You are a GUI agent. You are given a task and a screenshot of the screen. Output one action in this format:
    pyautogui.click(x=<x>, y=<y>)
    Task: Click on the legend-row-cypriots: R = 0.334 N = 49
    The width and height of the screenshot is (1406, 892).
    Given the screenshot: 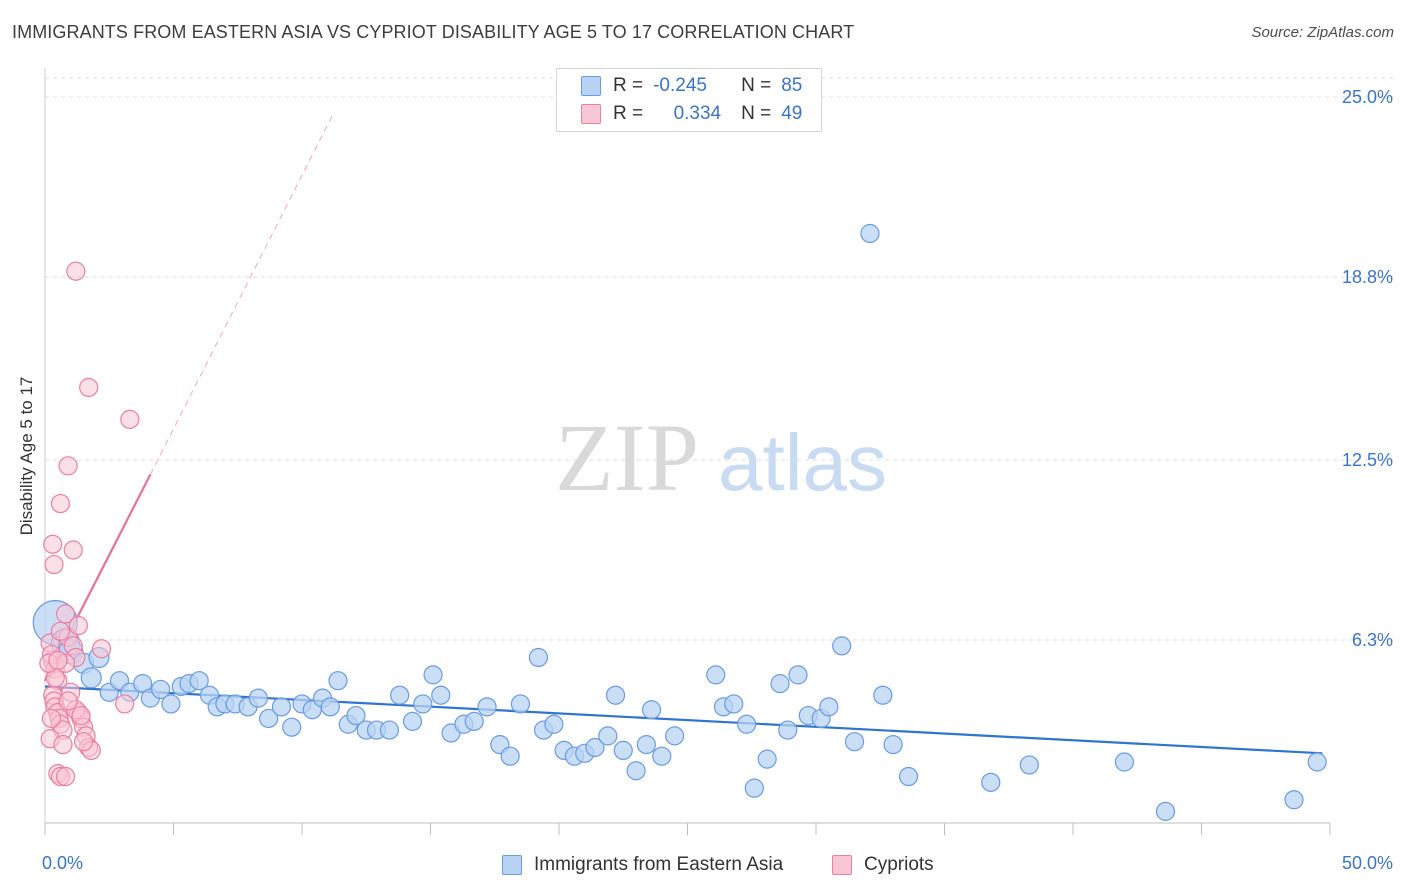 What is the action you would take?
    pyautogui.click(x=679, y=114)
    